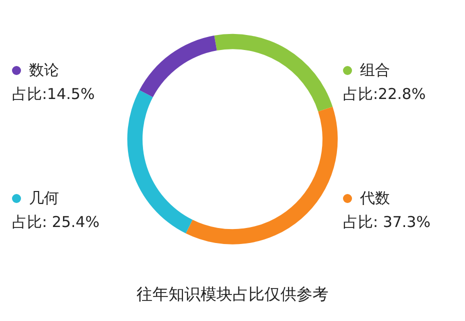  Describe the element at coordinates (375, 70) in the screenshot. I see `legend-label: 组合` at that location.